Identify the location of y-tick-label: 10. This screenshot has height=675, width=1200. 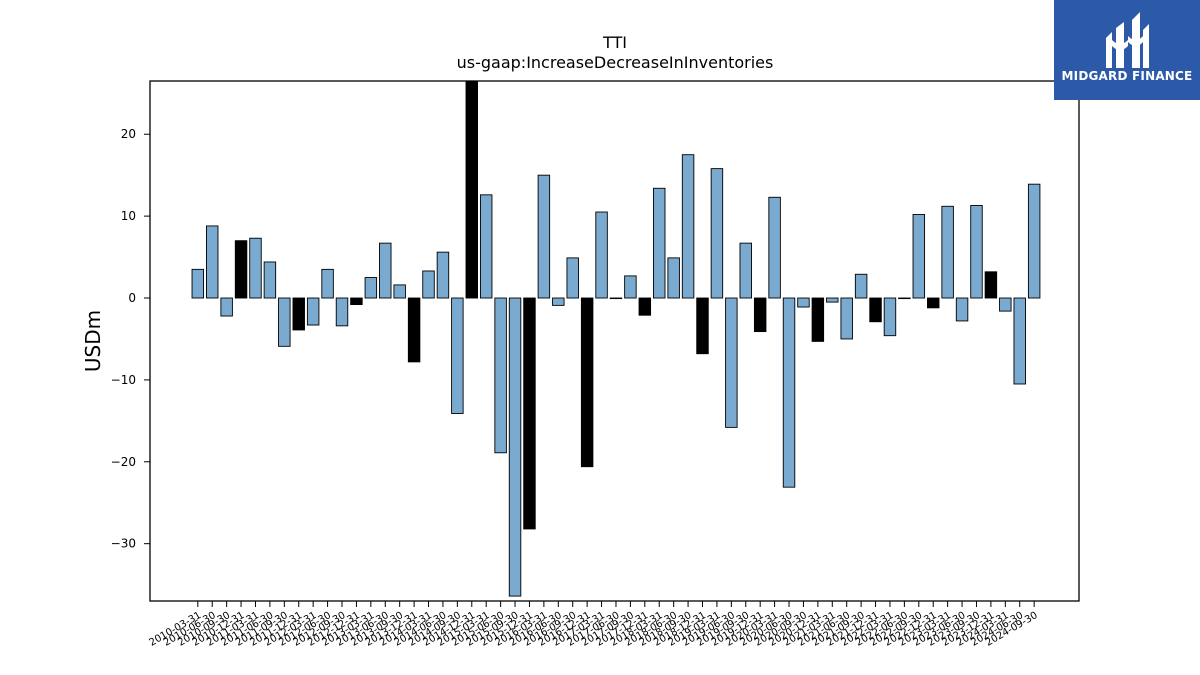
(128, 216).